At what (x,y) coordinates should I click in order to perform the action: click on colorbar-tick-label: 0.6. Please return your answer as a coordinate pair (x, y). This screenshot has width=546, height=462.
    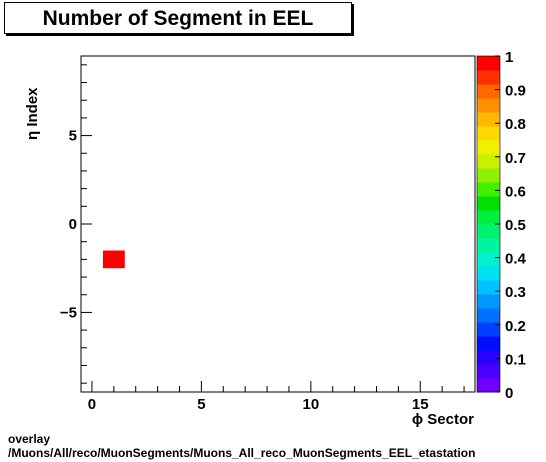
    Looking at the image, I should click on (515, 191).